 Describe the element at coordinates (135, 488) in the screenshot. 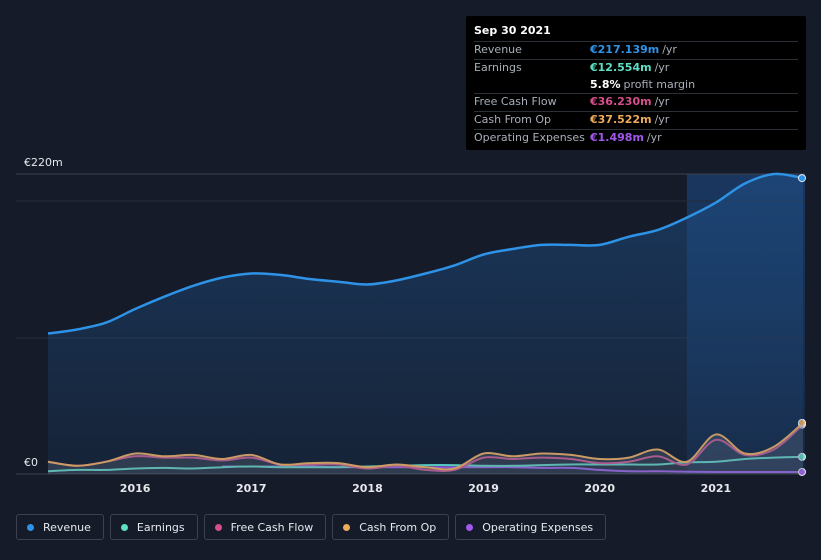

I see `x-tick-label: 2016` at that location.